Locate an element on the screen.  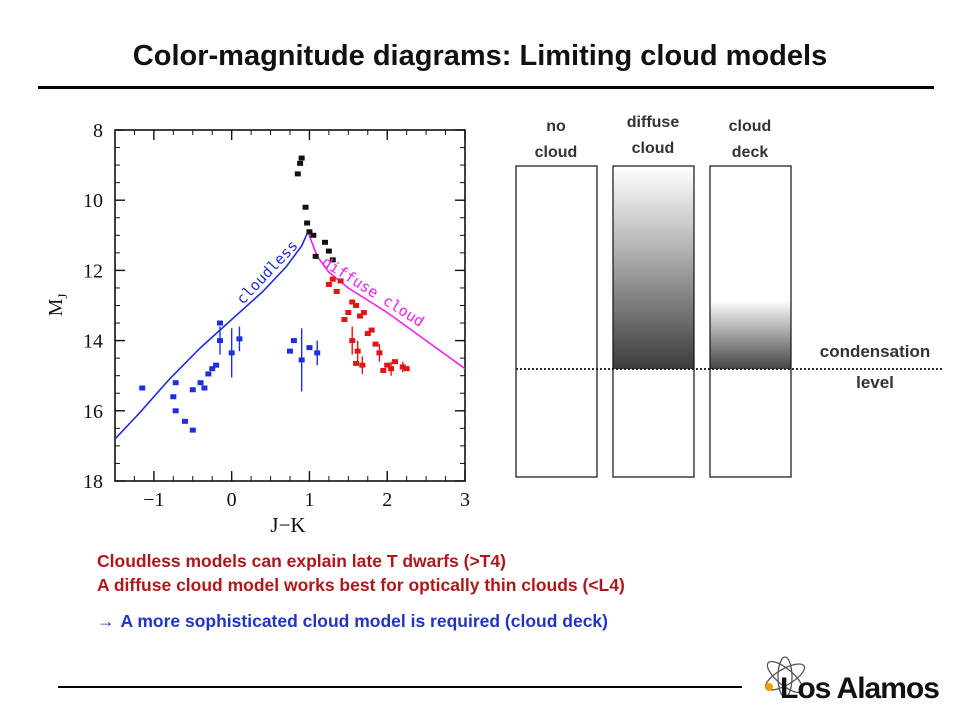
data-points is located at coordinates (274, 294).